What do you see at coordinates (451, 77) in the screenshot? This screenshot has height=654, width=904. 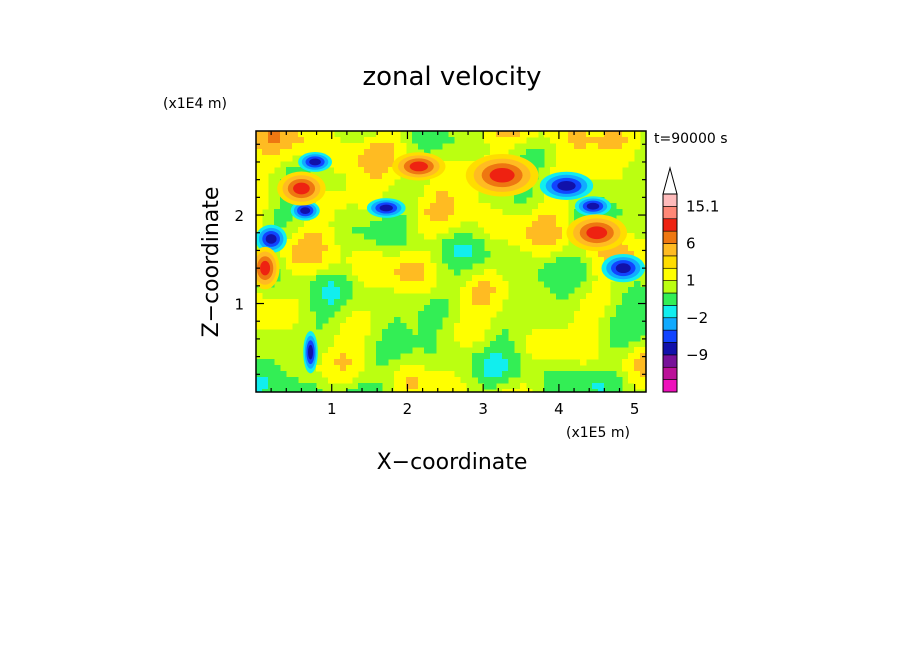 I see `chart-title: zonal velocity` at bounding box center [451, 77].